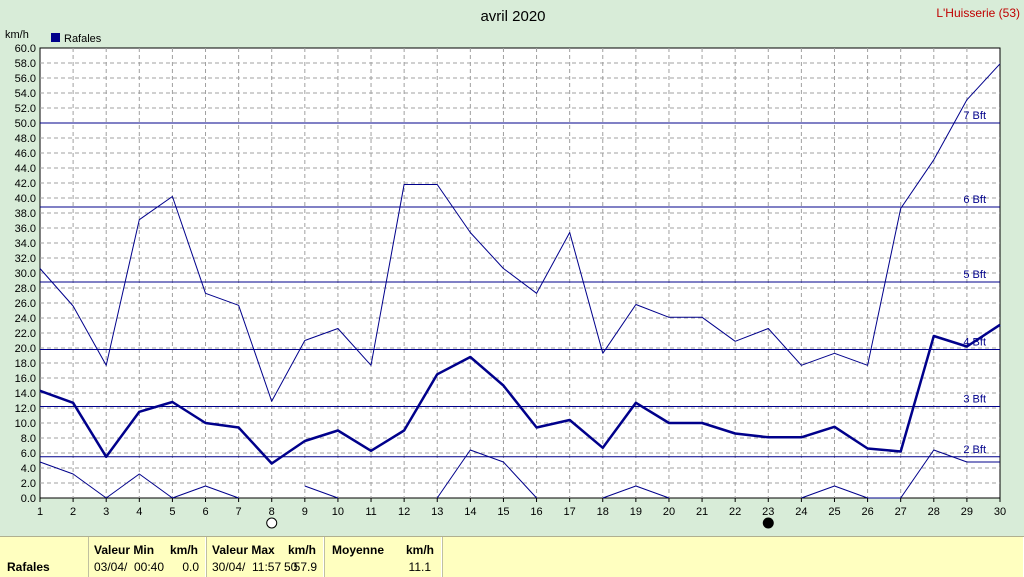 The image size is (1024, 577). What do you see at coordinates (28, 484) in the screenshot?
I see `y-tick-label: 2.0` at bounding box center [28, 484].